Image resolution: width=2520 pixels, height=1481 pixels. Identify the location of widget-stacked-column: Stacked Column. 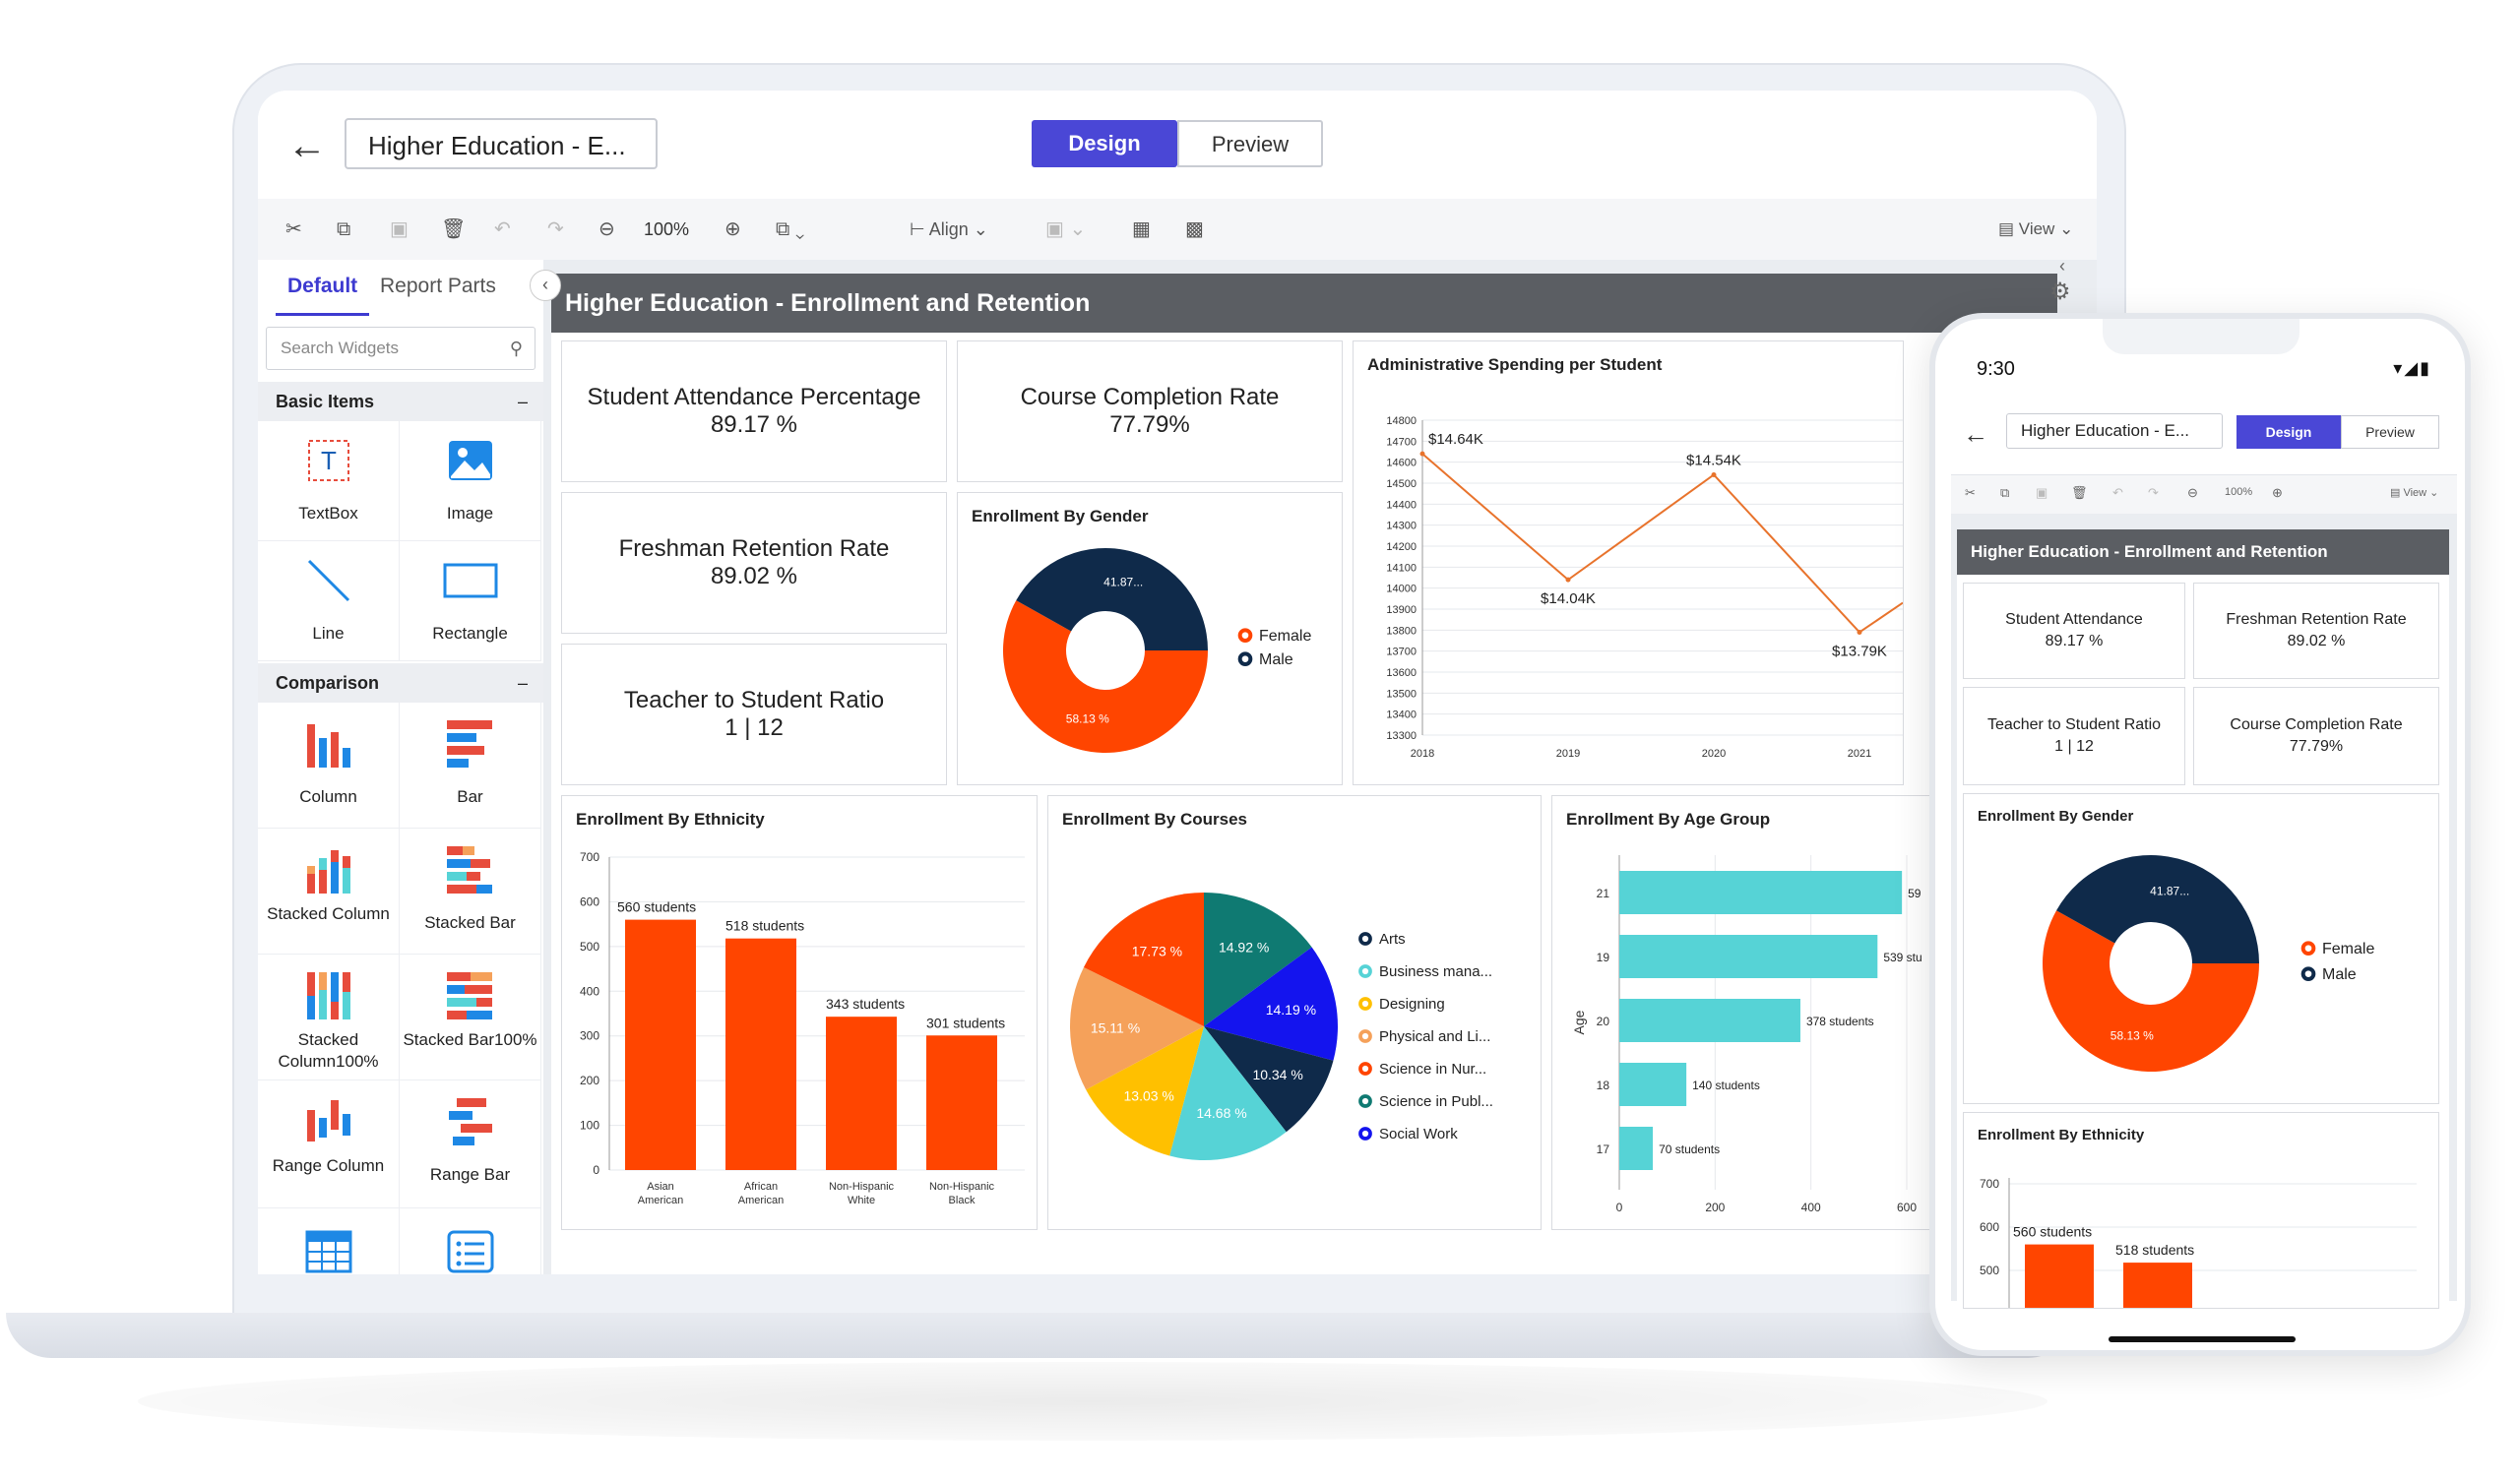
(329, 892).